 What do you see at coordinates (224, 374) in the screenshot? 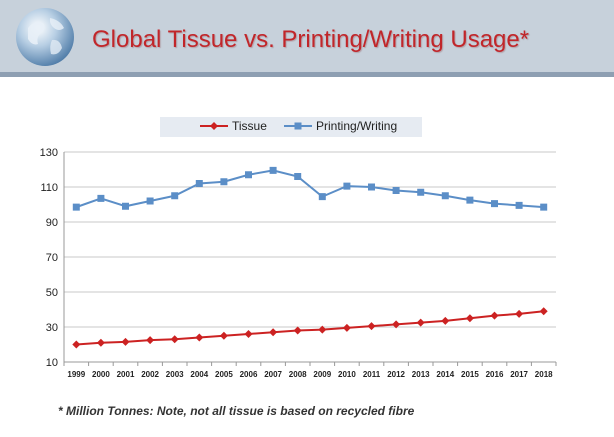
I see `x-tick-label: 2005` at bounding box center [224, 374].